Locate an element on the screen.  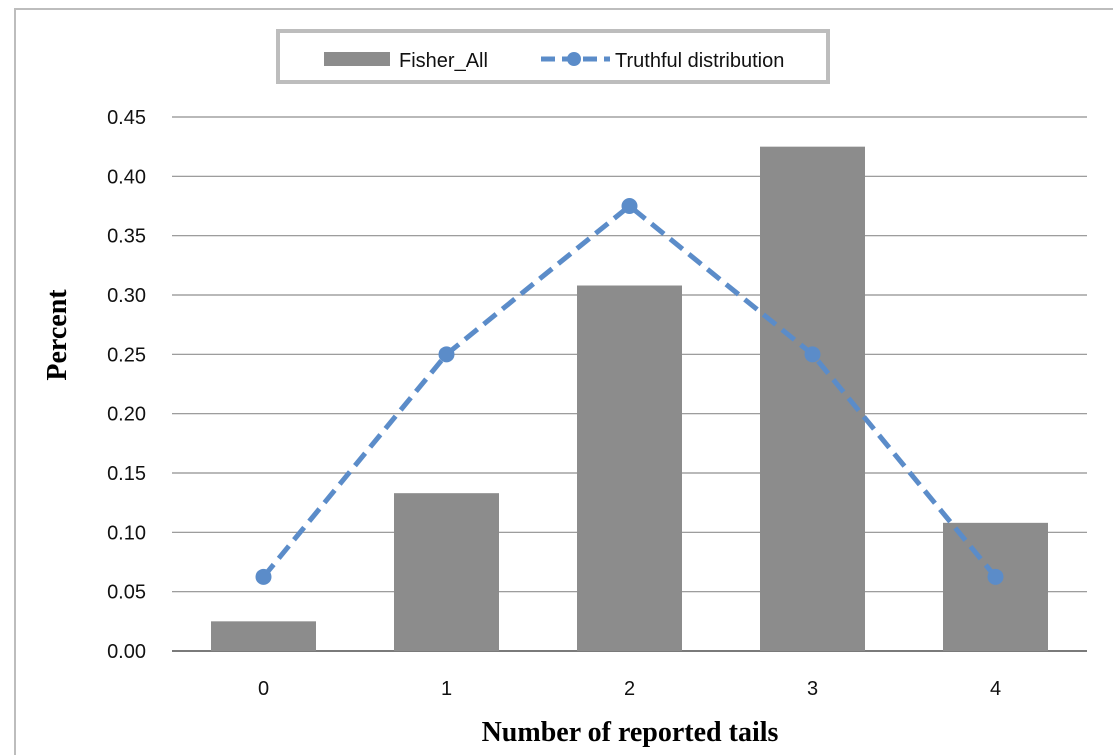
y-tick-label: 0.40 is located at coordinates (126, 177).